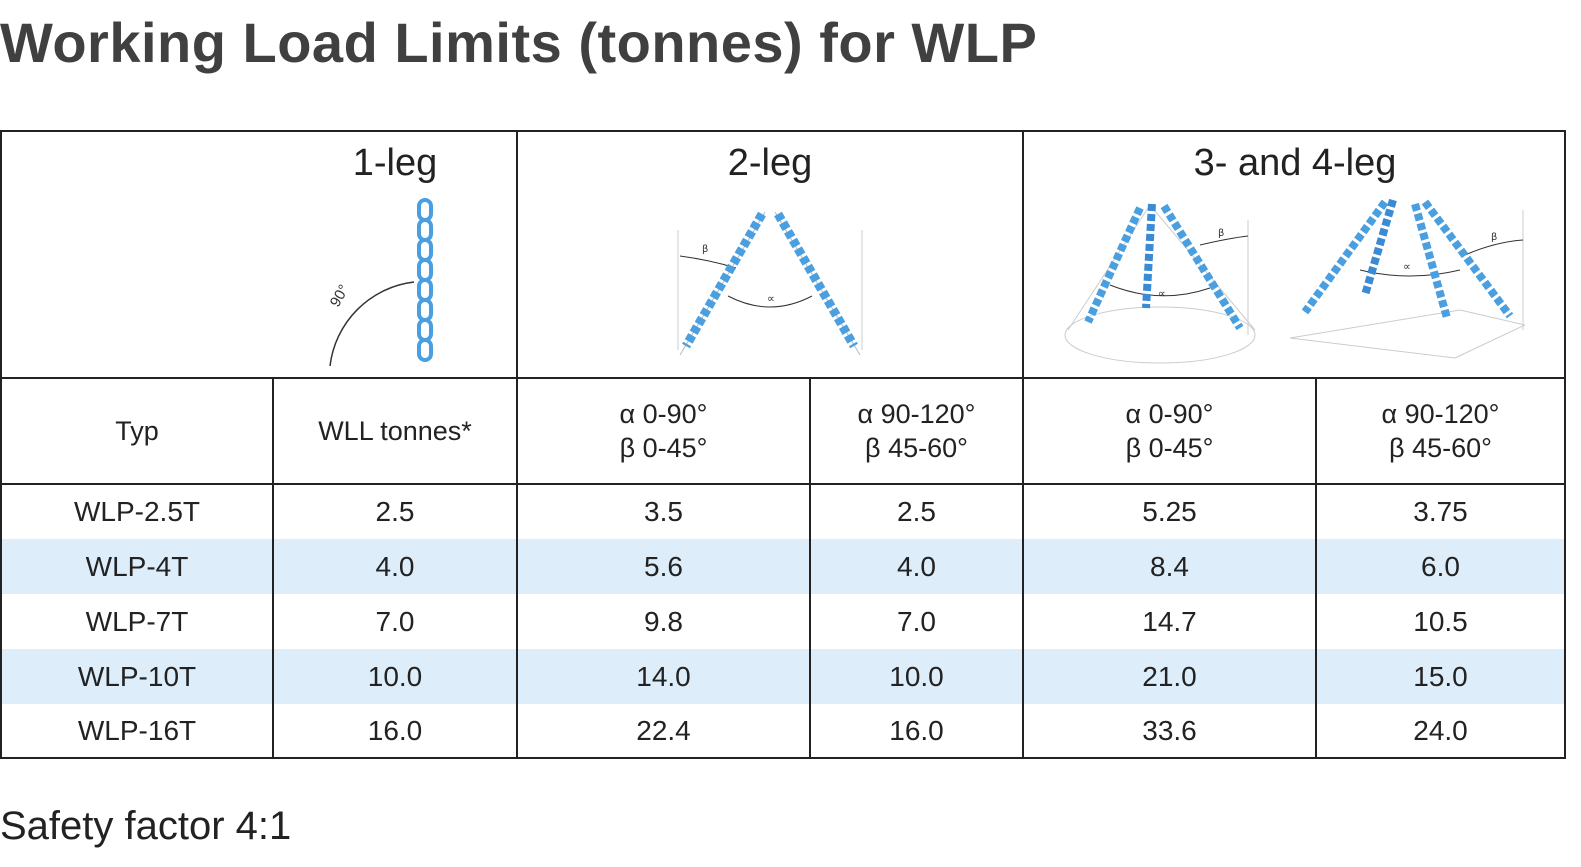 Image resolution: width=1581 pixels, height=867 pixels. I want to click on cell-wll: 10.0, so click(395, 676).